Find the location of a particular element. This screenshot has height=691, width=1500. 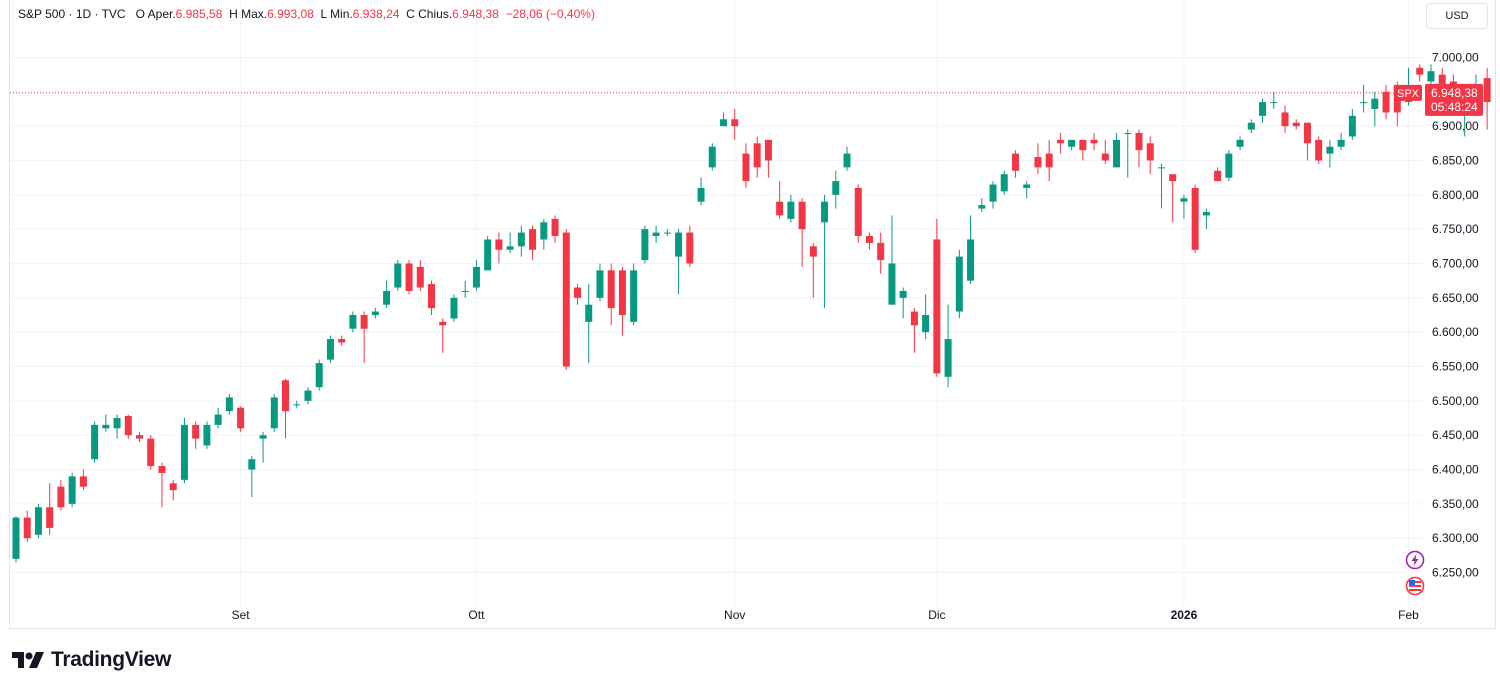

side-icons-svg is located at coordinates (1415, 573).